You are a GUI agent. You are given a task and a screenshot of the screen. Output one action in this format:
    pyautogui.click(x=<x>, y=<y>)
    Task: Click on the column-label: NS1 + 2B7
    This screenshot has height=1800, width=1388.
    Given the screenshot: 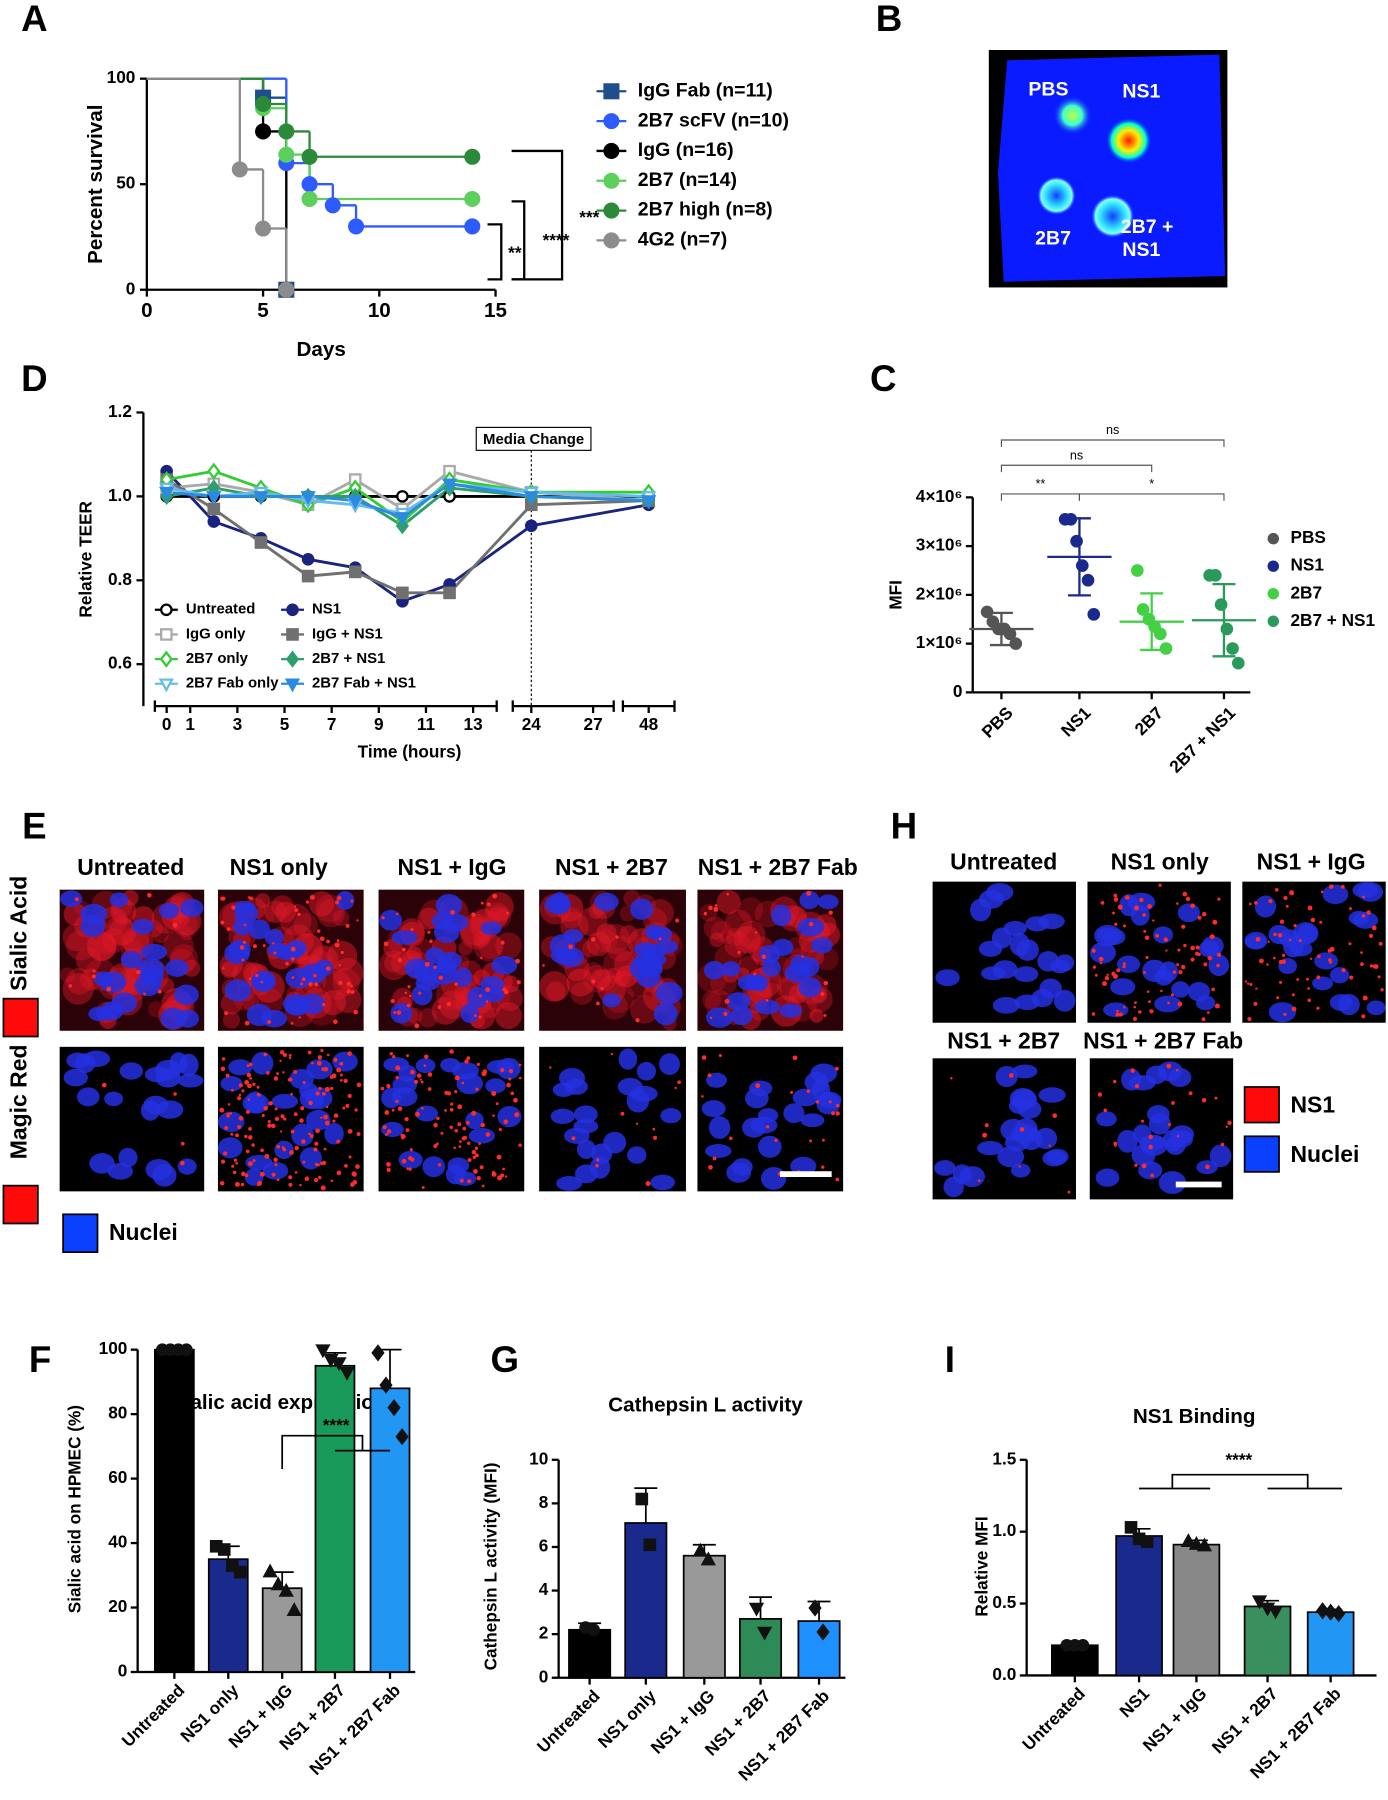 What is the action you would take?
    pyautogui.click(x=1003, y=1040)
    